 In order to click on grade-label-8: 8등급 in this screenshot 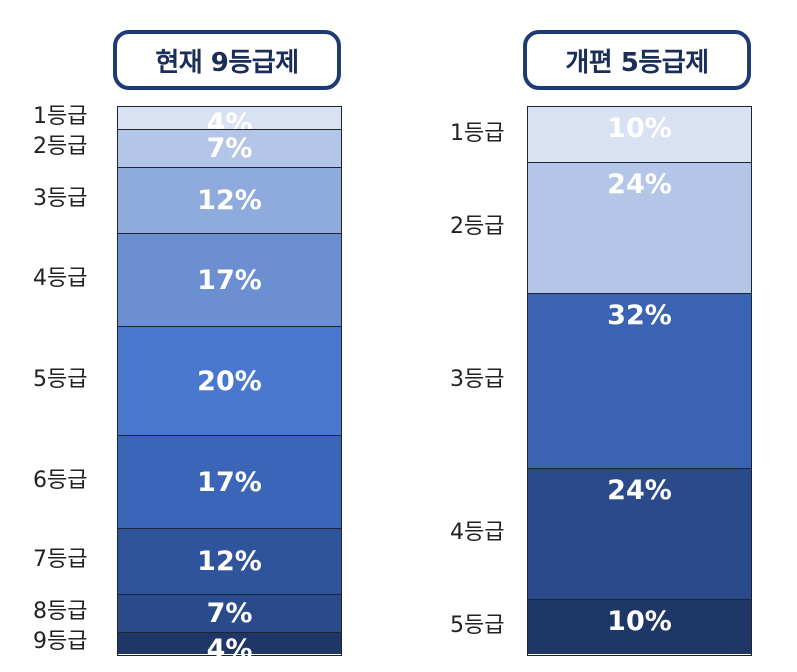, I will do `click(60, 611)`.